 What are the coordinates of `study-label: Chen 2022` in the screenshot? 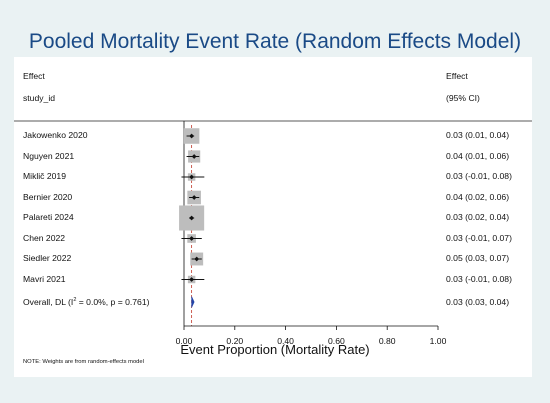 It's located at (44, 237).